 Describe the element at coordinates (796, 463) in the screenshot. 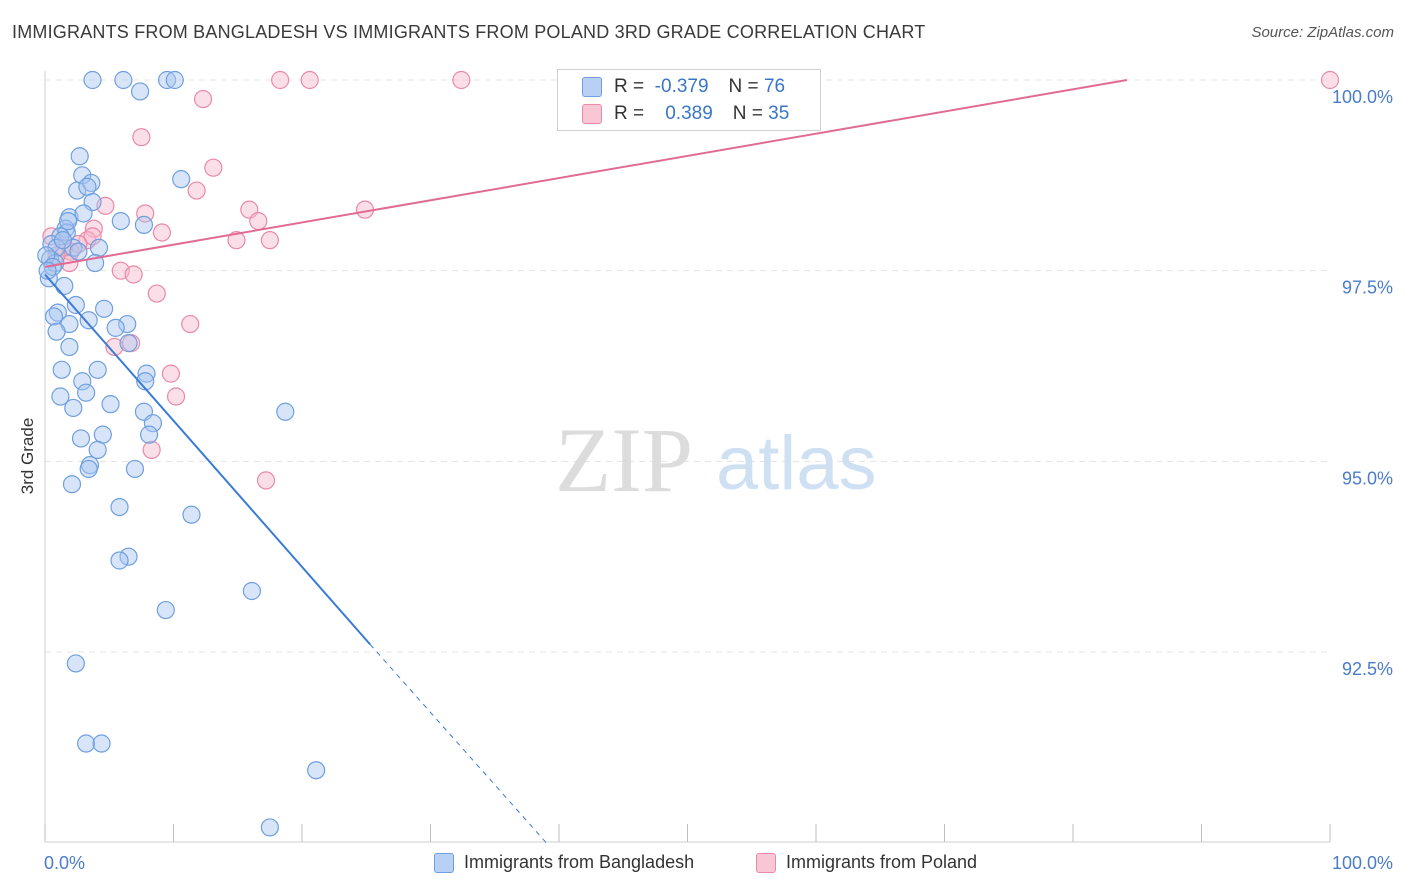

I see `watermark-atlas: atlas` at that location.